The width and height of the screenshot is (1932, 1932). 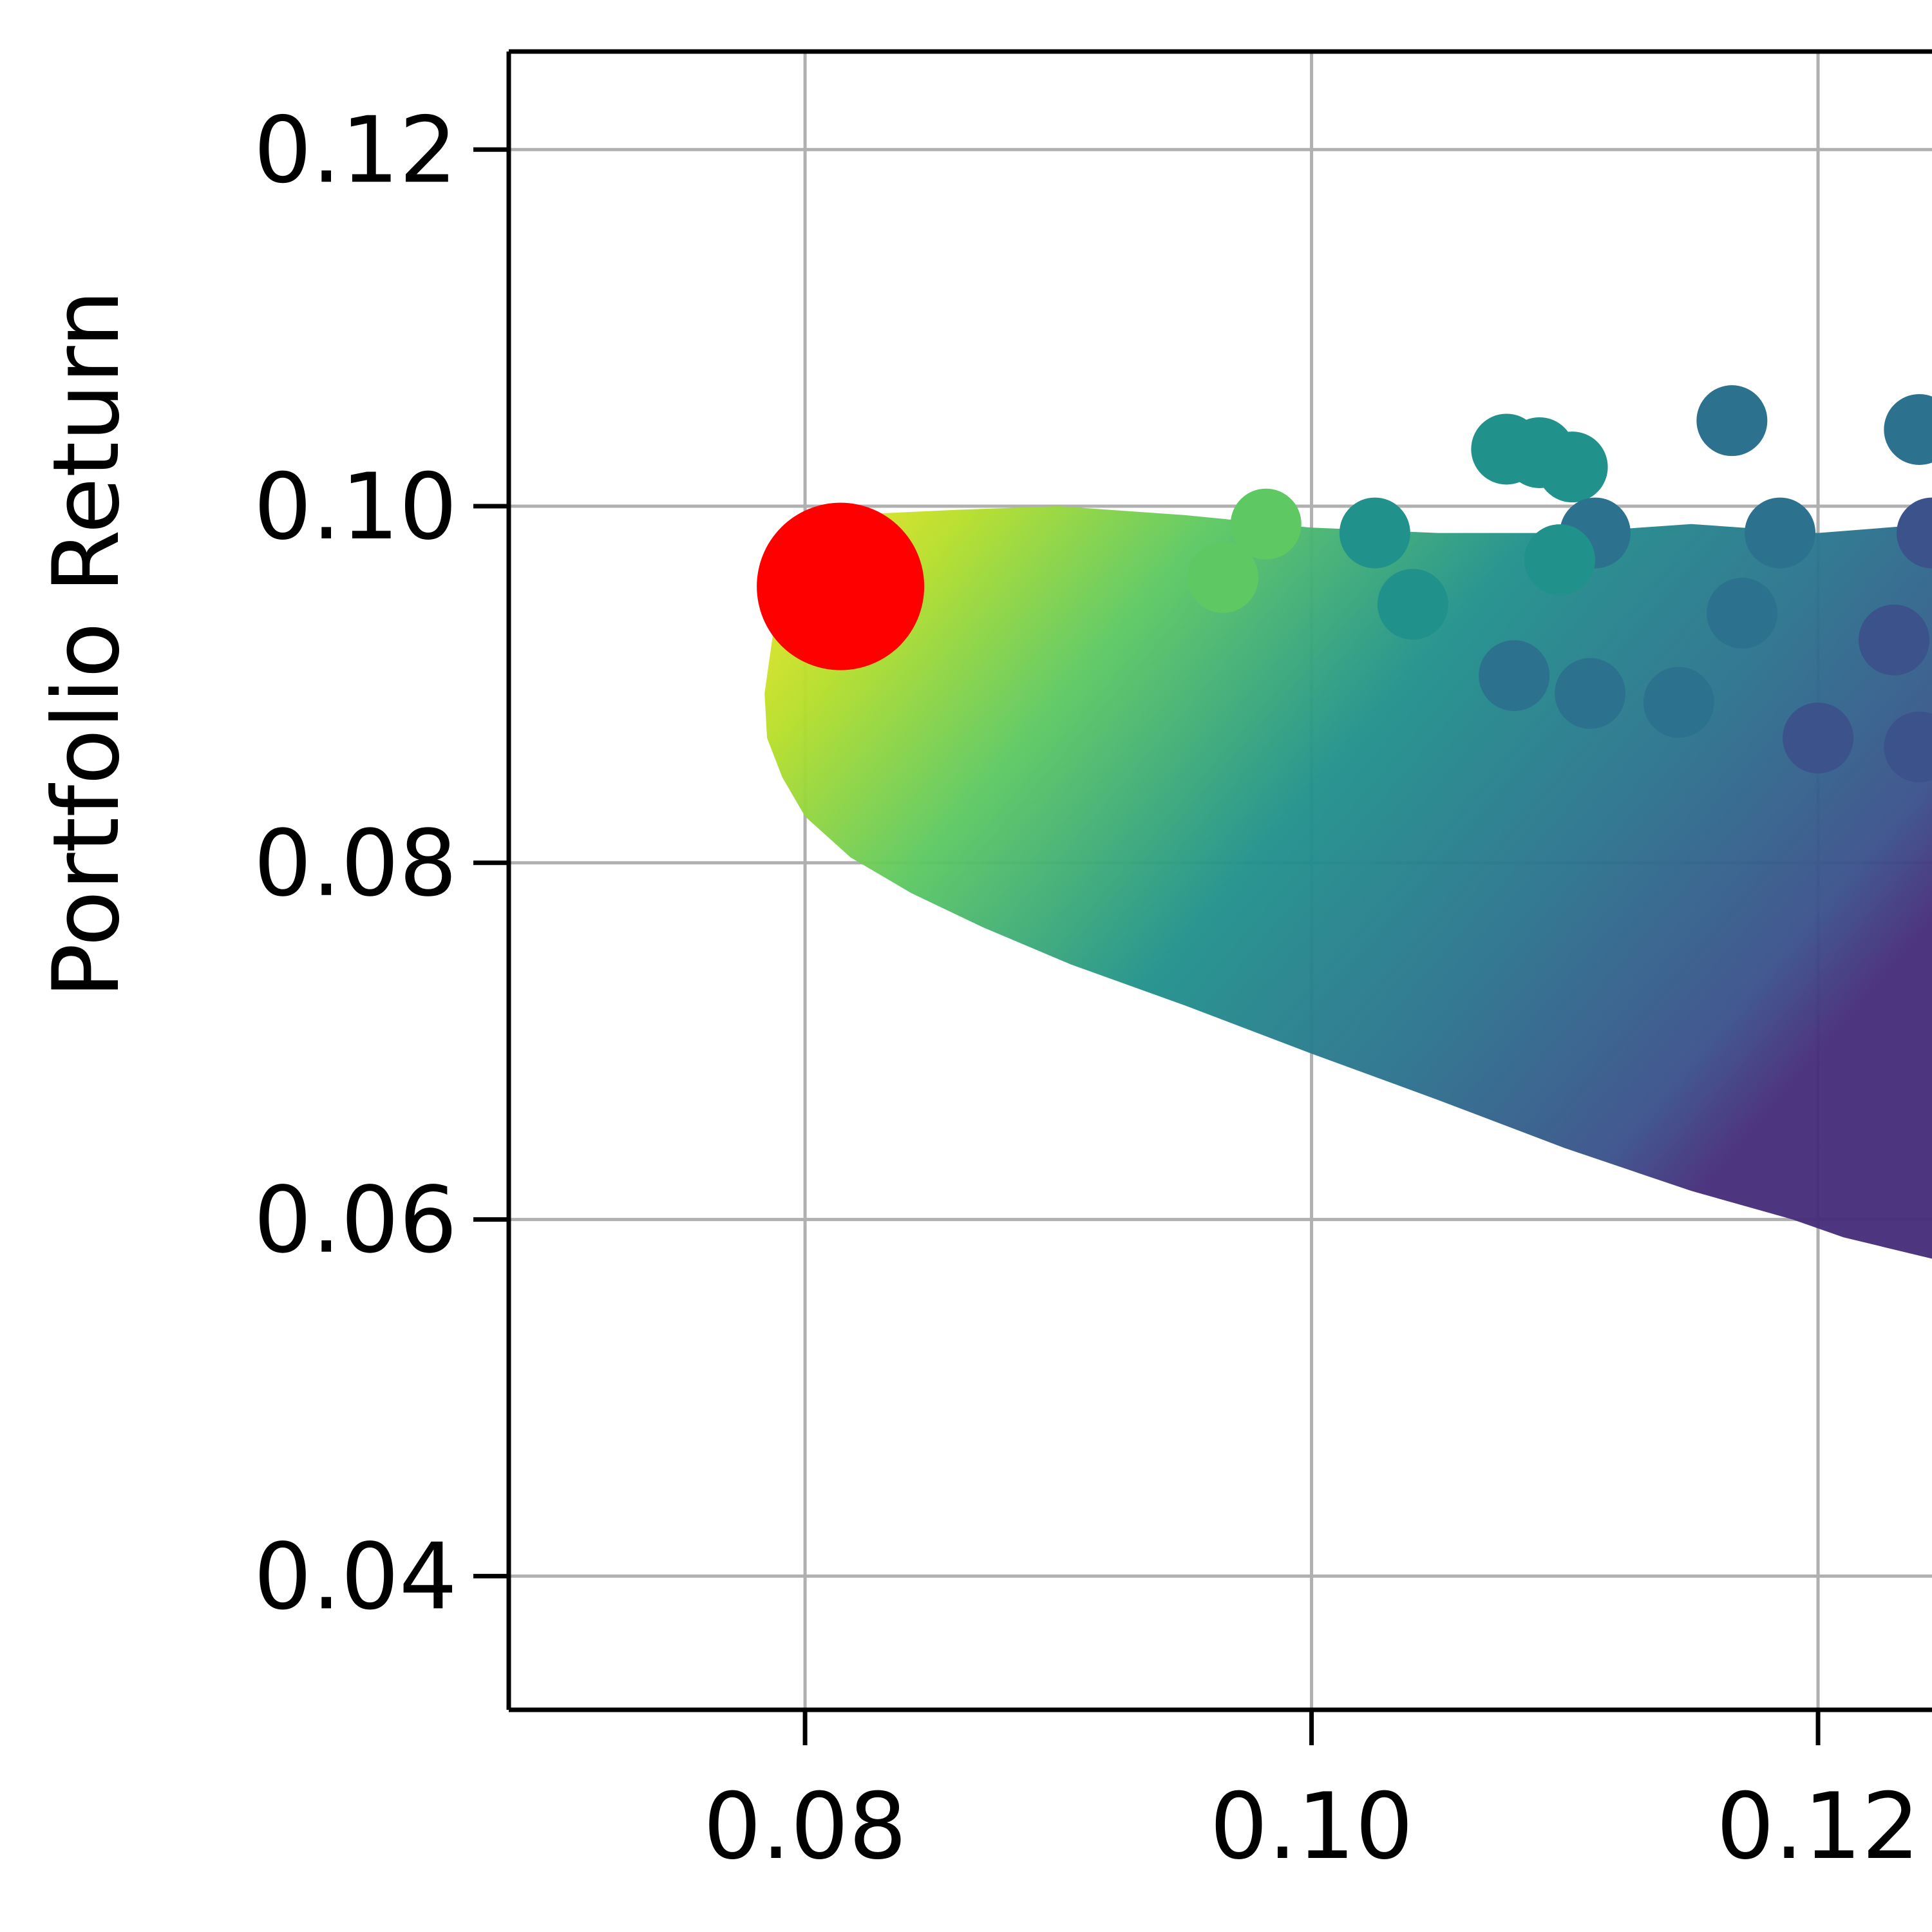 I want to click on y-axis-title: Portfolio Return, so click(x=87, y=644).